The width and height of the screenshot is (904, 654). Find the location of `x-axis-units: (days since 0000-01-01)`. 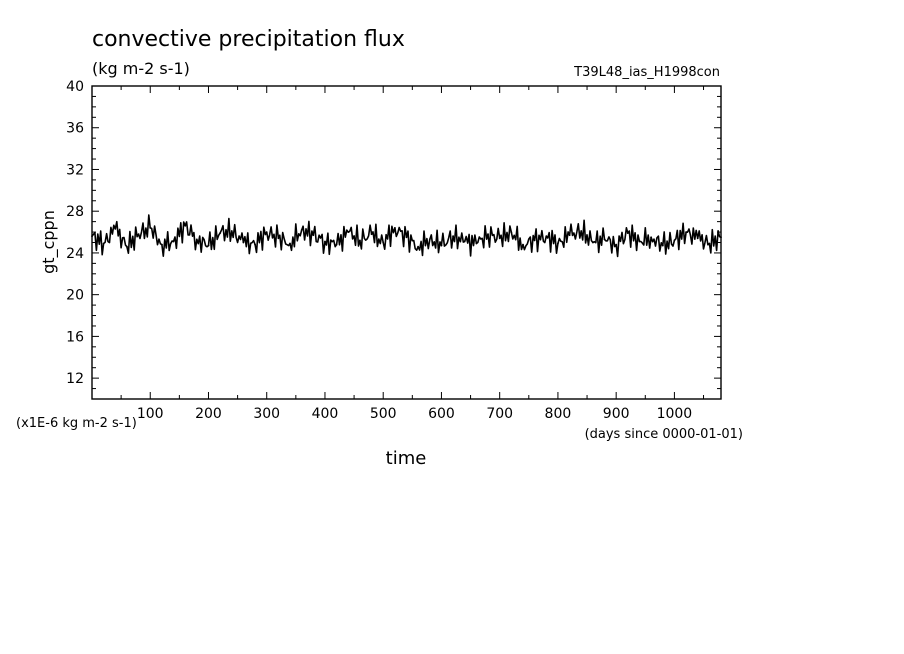

x-axis-units: (days since 0000-01-01) is located at coordinates (664, 434).